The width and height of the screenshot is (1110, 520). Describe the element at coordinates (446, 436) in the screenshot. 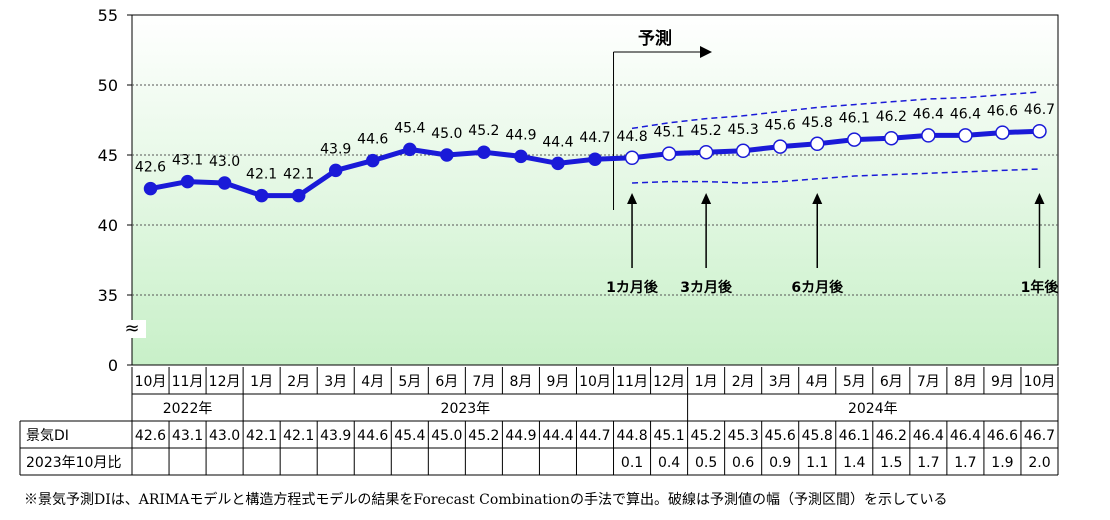

I see `table-cell: 45.0` at that location.